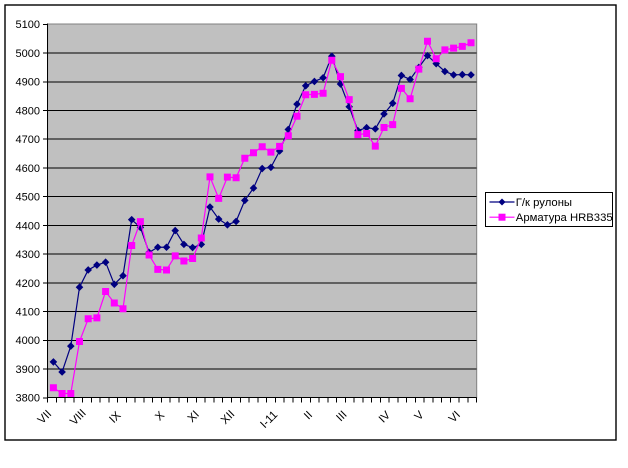 The height and width of the screenshot is (468, 628). What do you see at coordinates (544, 203) in the screenshot?
I see `svg-text: Г/к рулоны` at bounding box center [544, 203].